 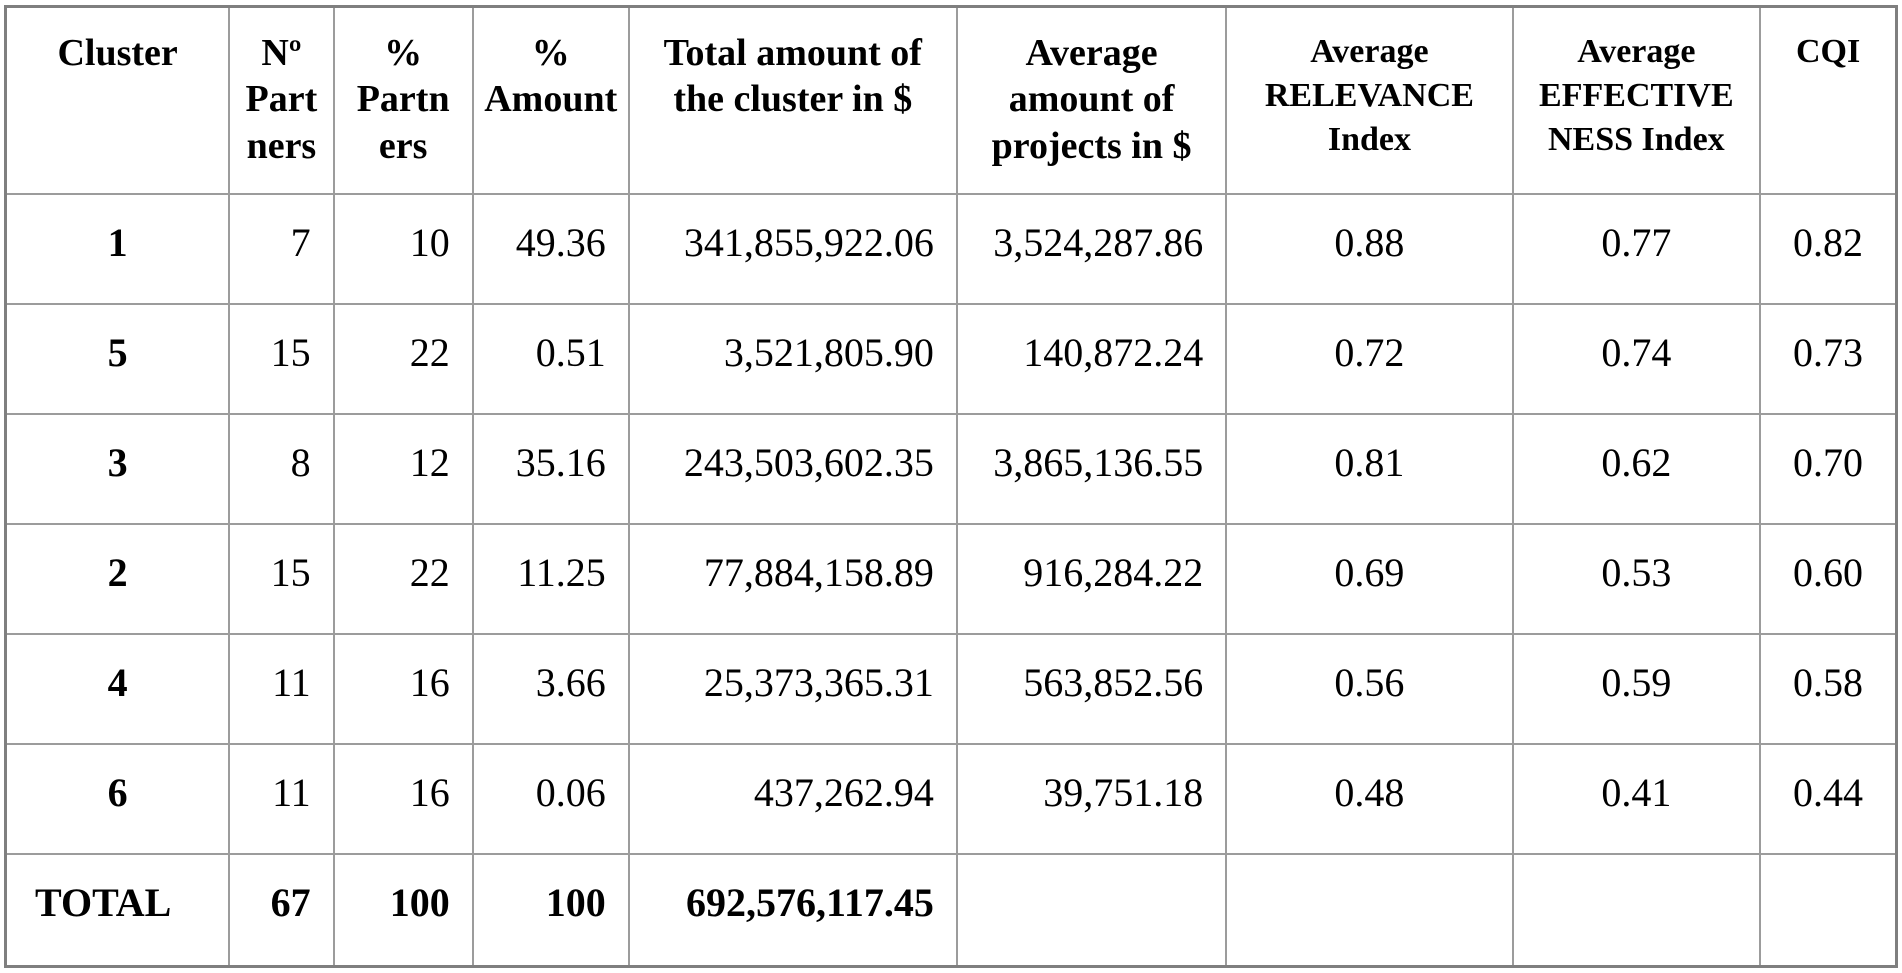 What do you see at coordinates (550, 910) in the screenshot?
I see `cell-pct-amount: 100` at bounding box center [550, 910].